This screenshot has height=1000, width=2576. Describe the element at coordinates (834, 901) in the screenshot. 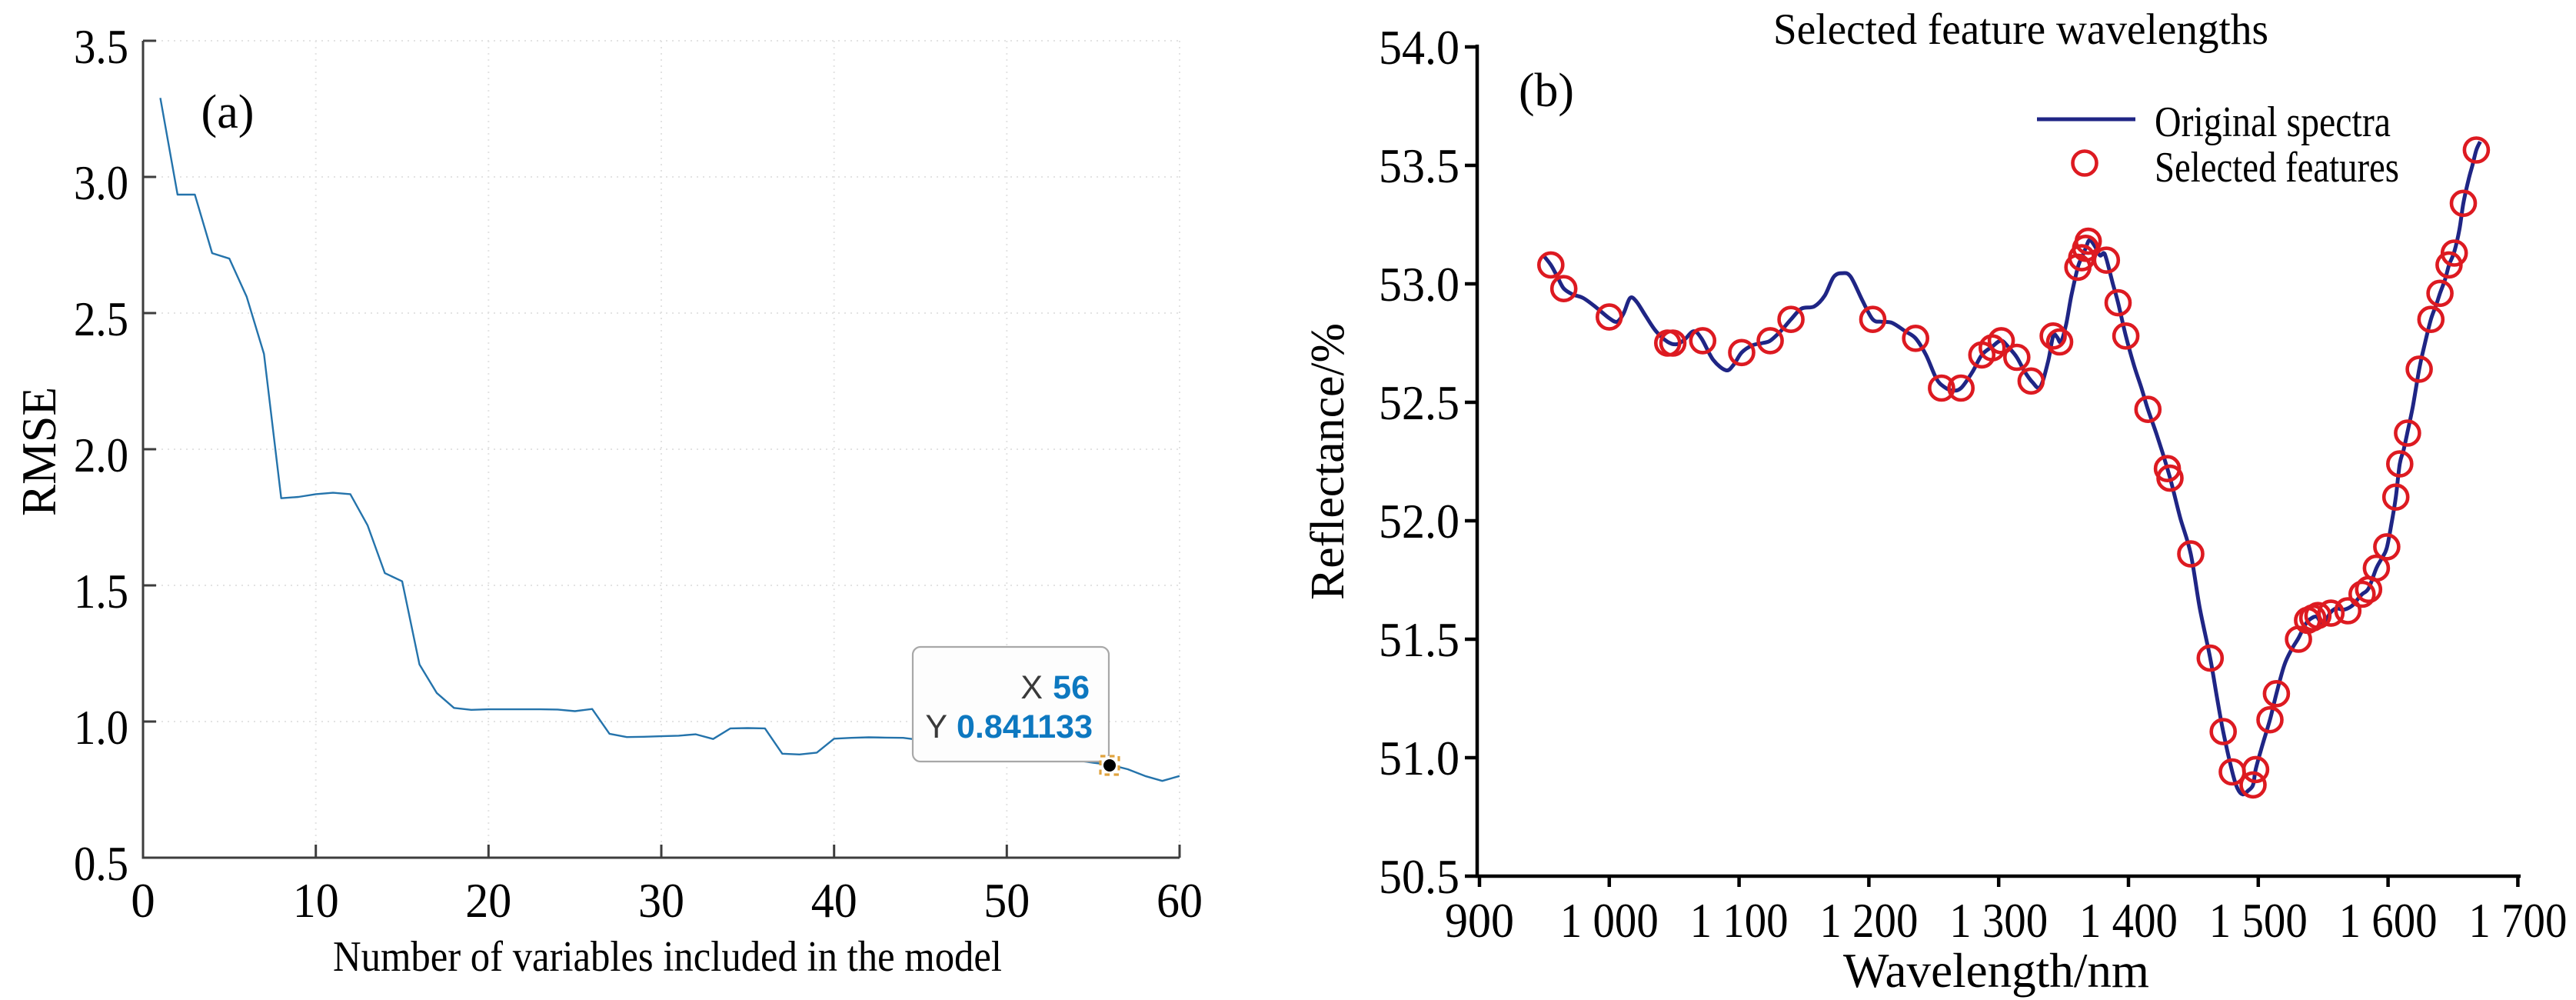

I see `svg-text: 40` at that location.